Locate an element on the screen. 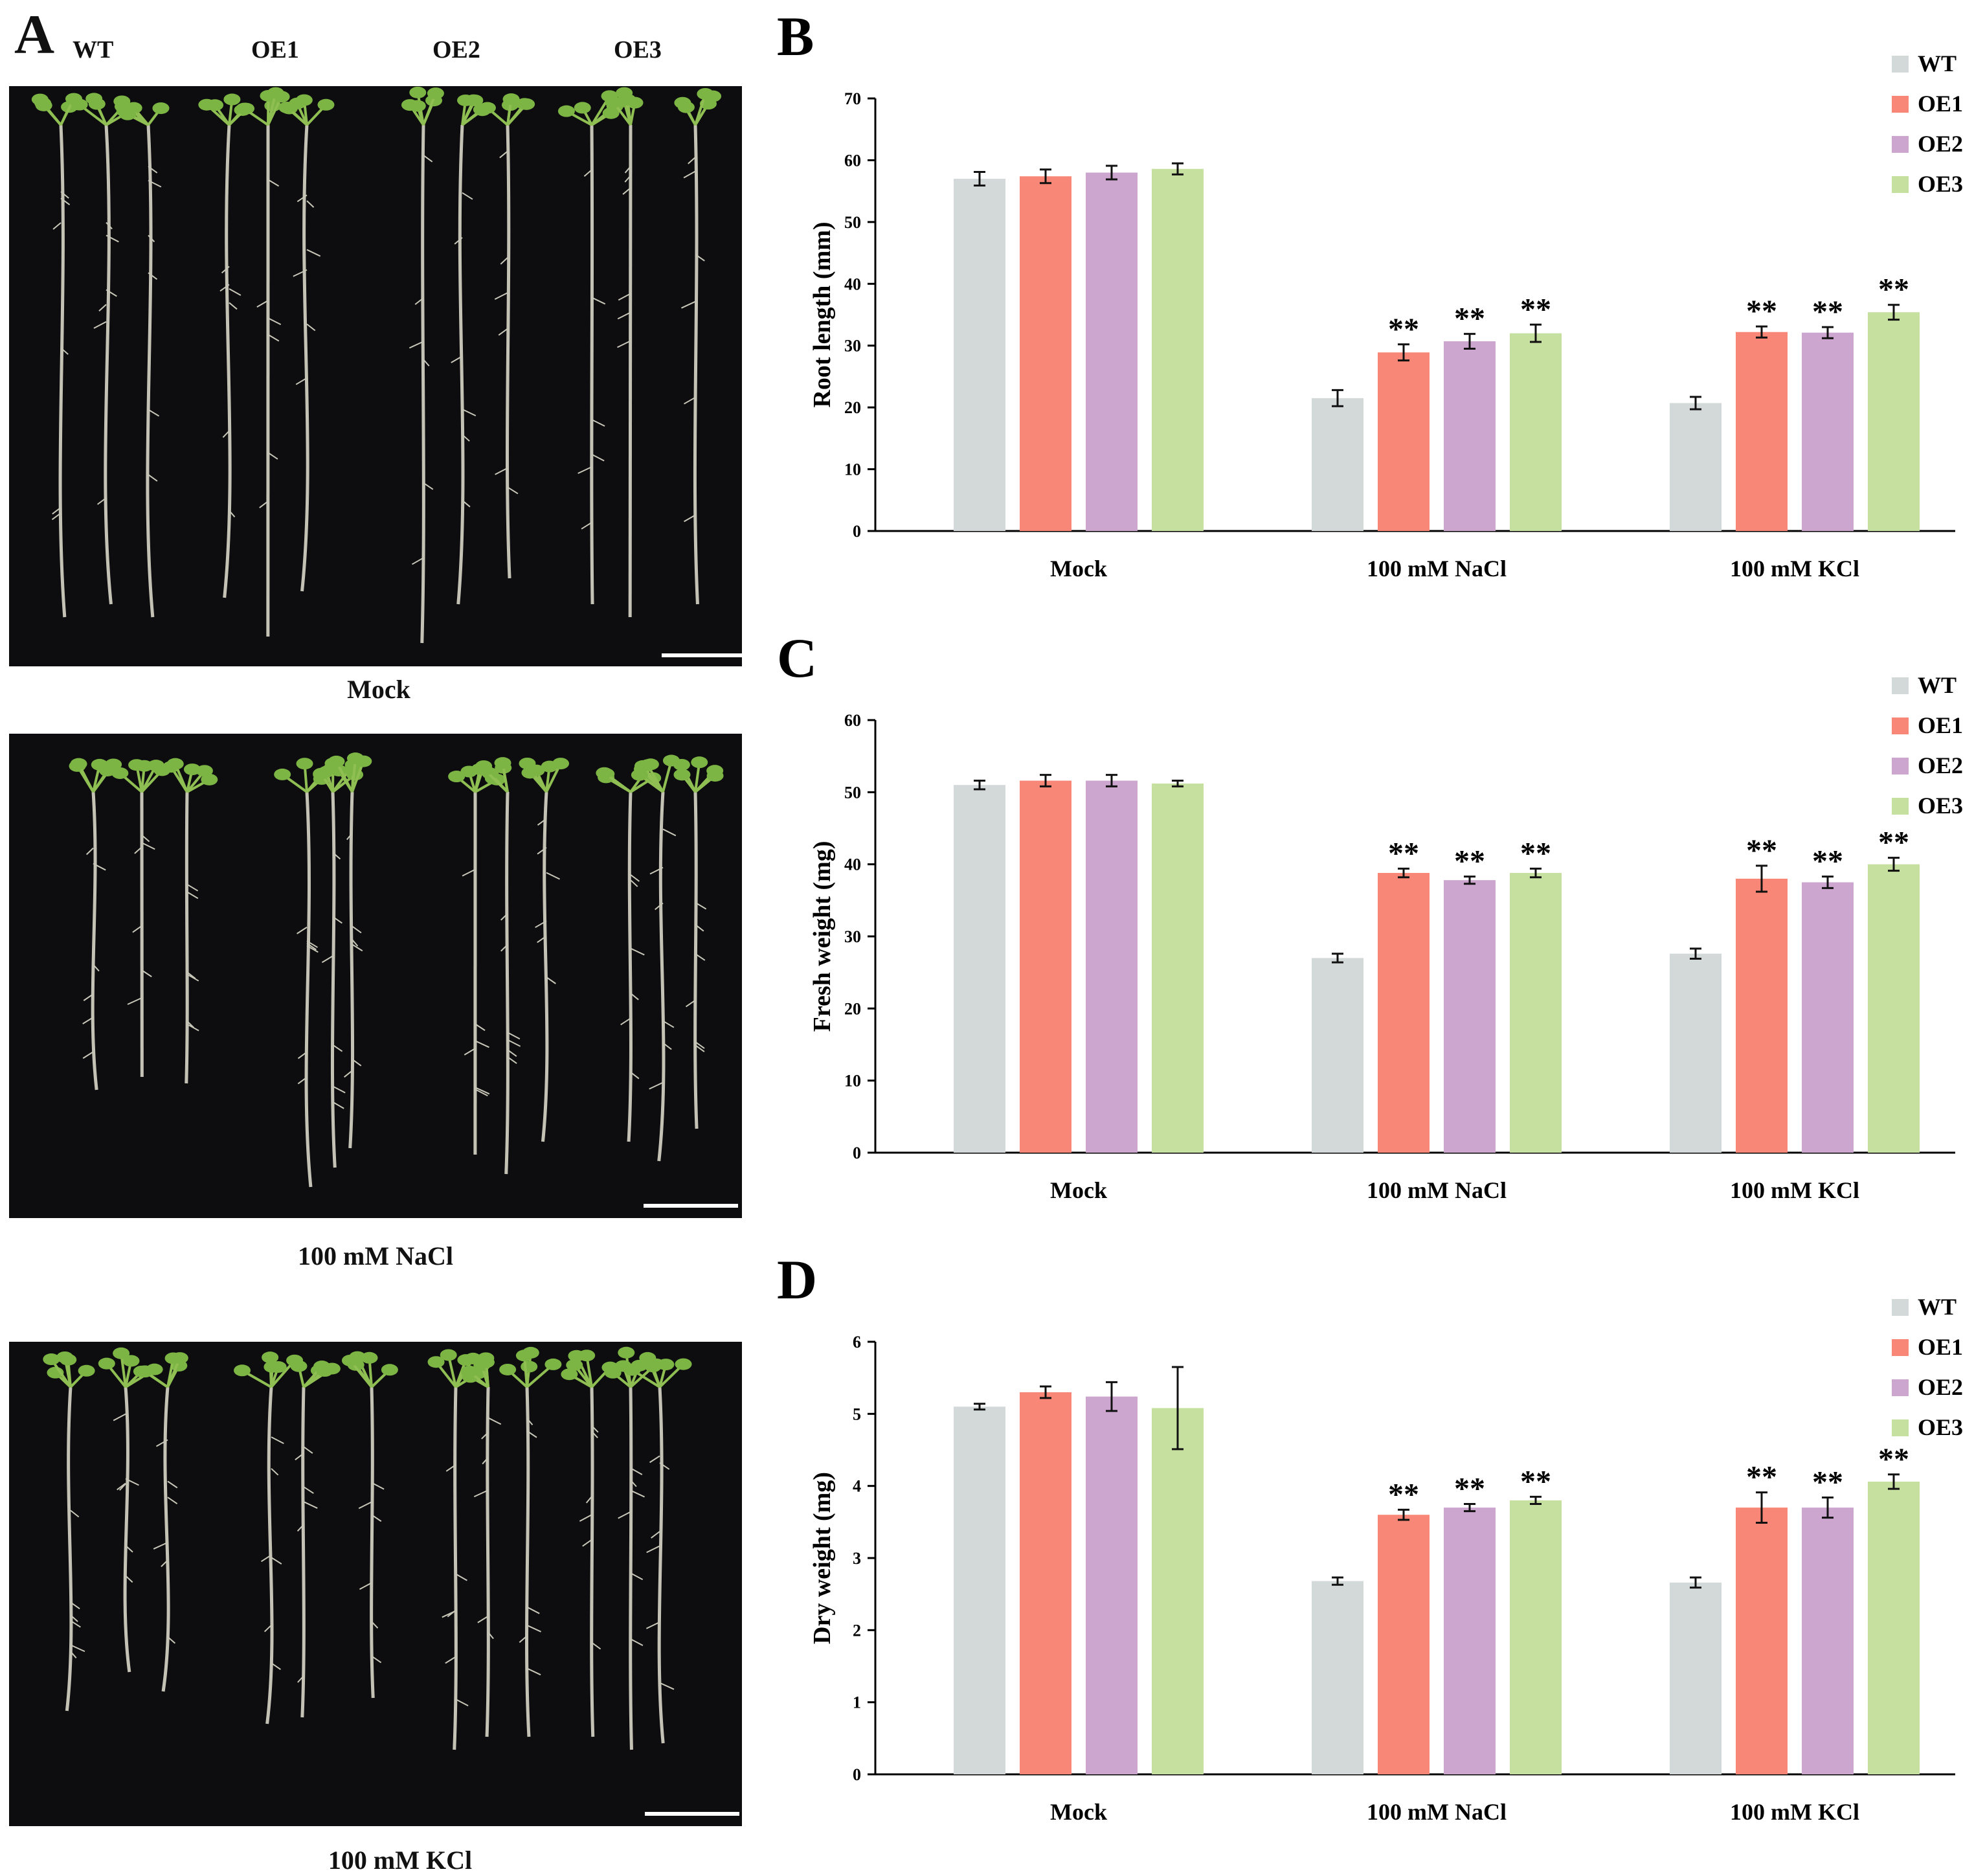 The height and width of the screenshot is (1876, 1974). y-tick-label: 6 is located at coordinates (857, 1342).